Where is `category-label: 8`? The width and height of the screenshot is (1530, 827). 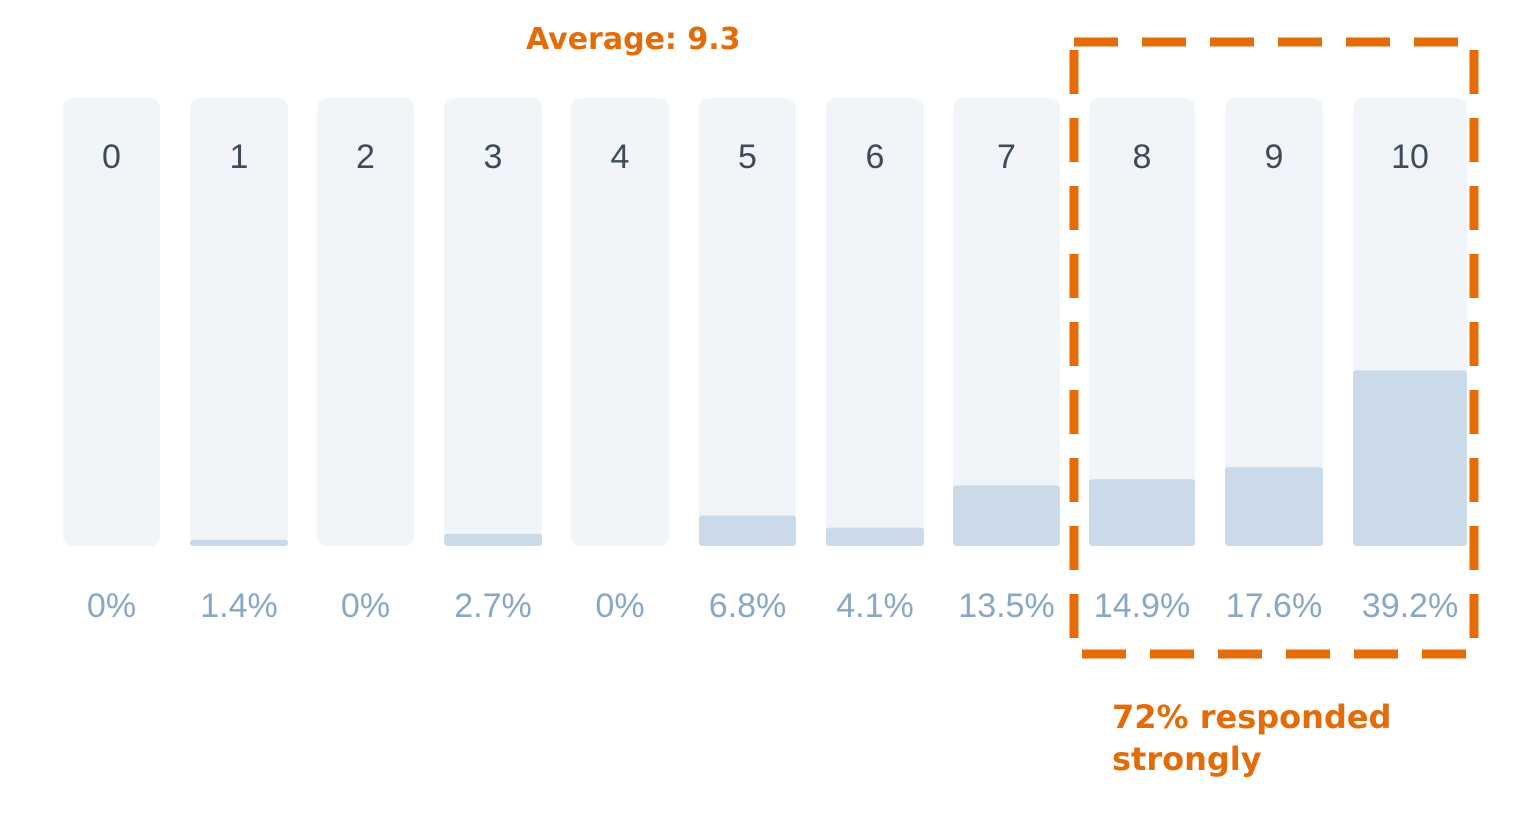 category-label: 8 is located at coordinates (1142, 157).